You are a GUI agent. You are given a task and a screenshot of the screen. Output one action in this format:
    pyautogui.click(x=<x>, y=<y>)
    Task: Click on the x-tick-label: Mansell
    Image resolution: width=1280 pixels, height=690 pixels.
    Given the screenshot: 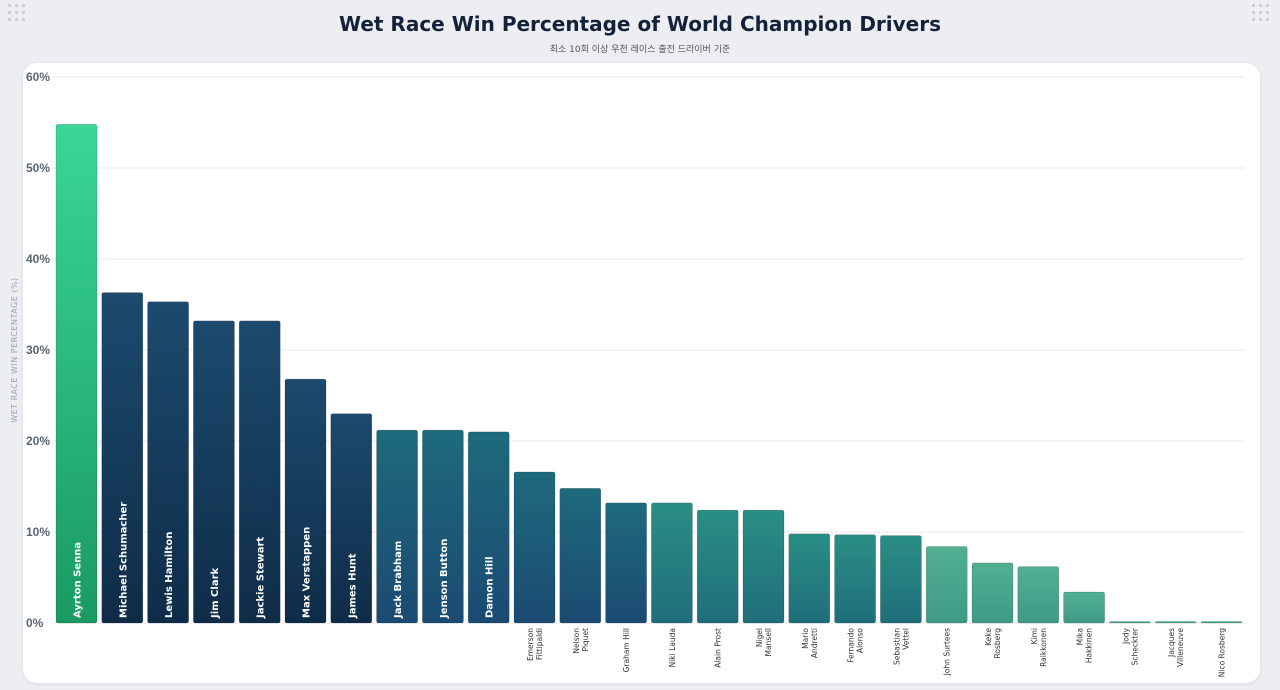 What is the action you would take?
    pyautogui.click(x=768, y=642)
    